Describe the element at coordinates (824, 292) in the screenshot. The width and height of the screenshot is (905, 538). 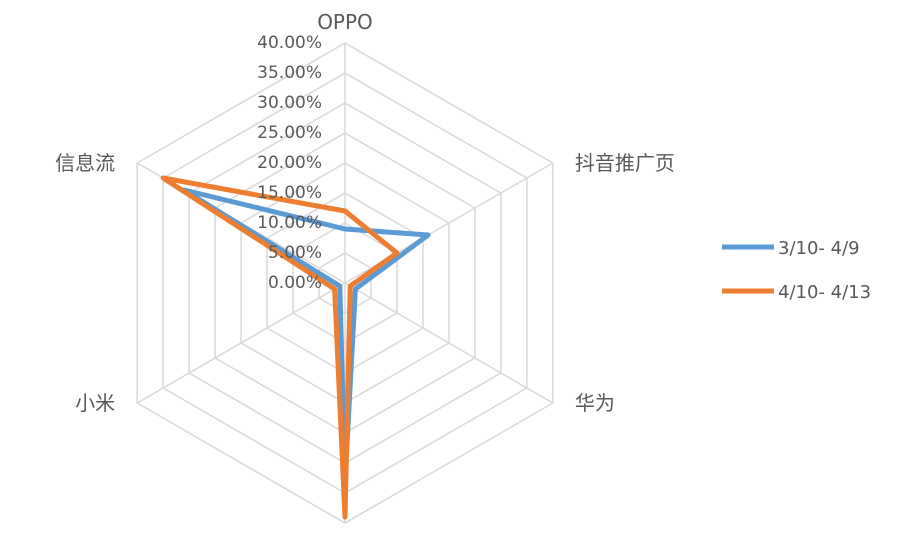
I see `legend-label: 4/10- 4/13` at that location.